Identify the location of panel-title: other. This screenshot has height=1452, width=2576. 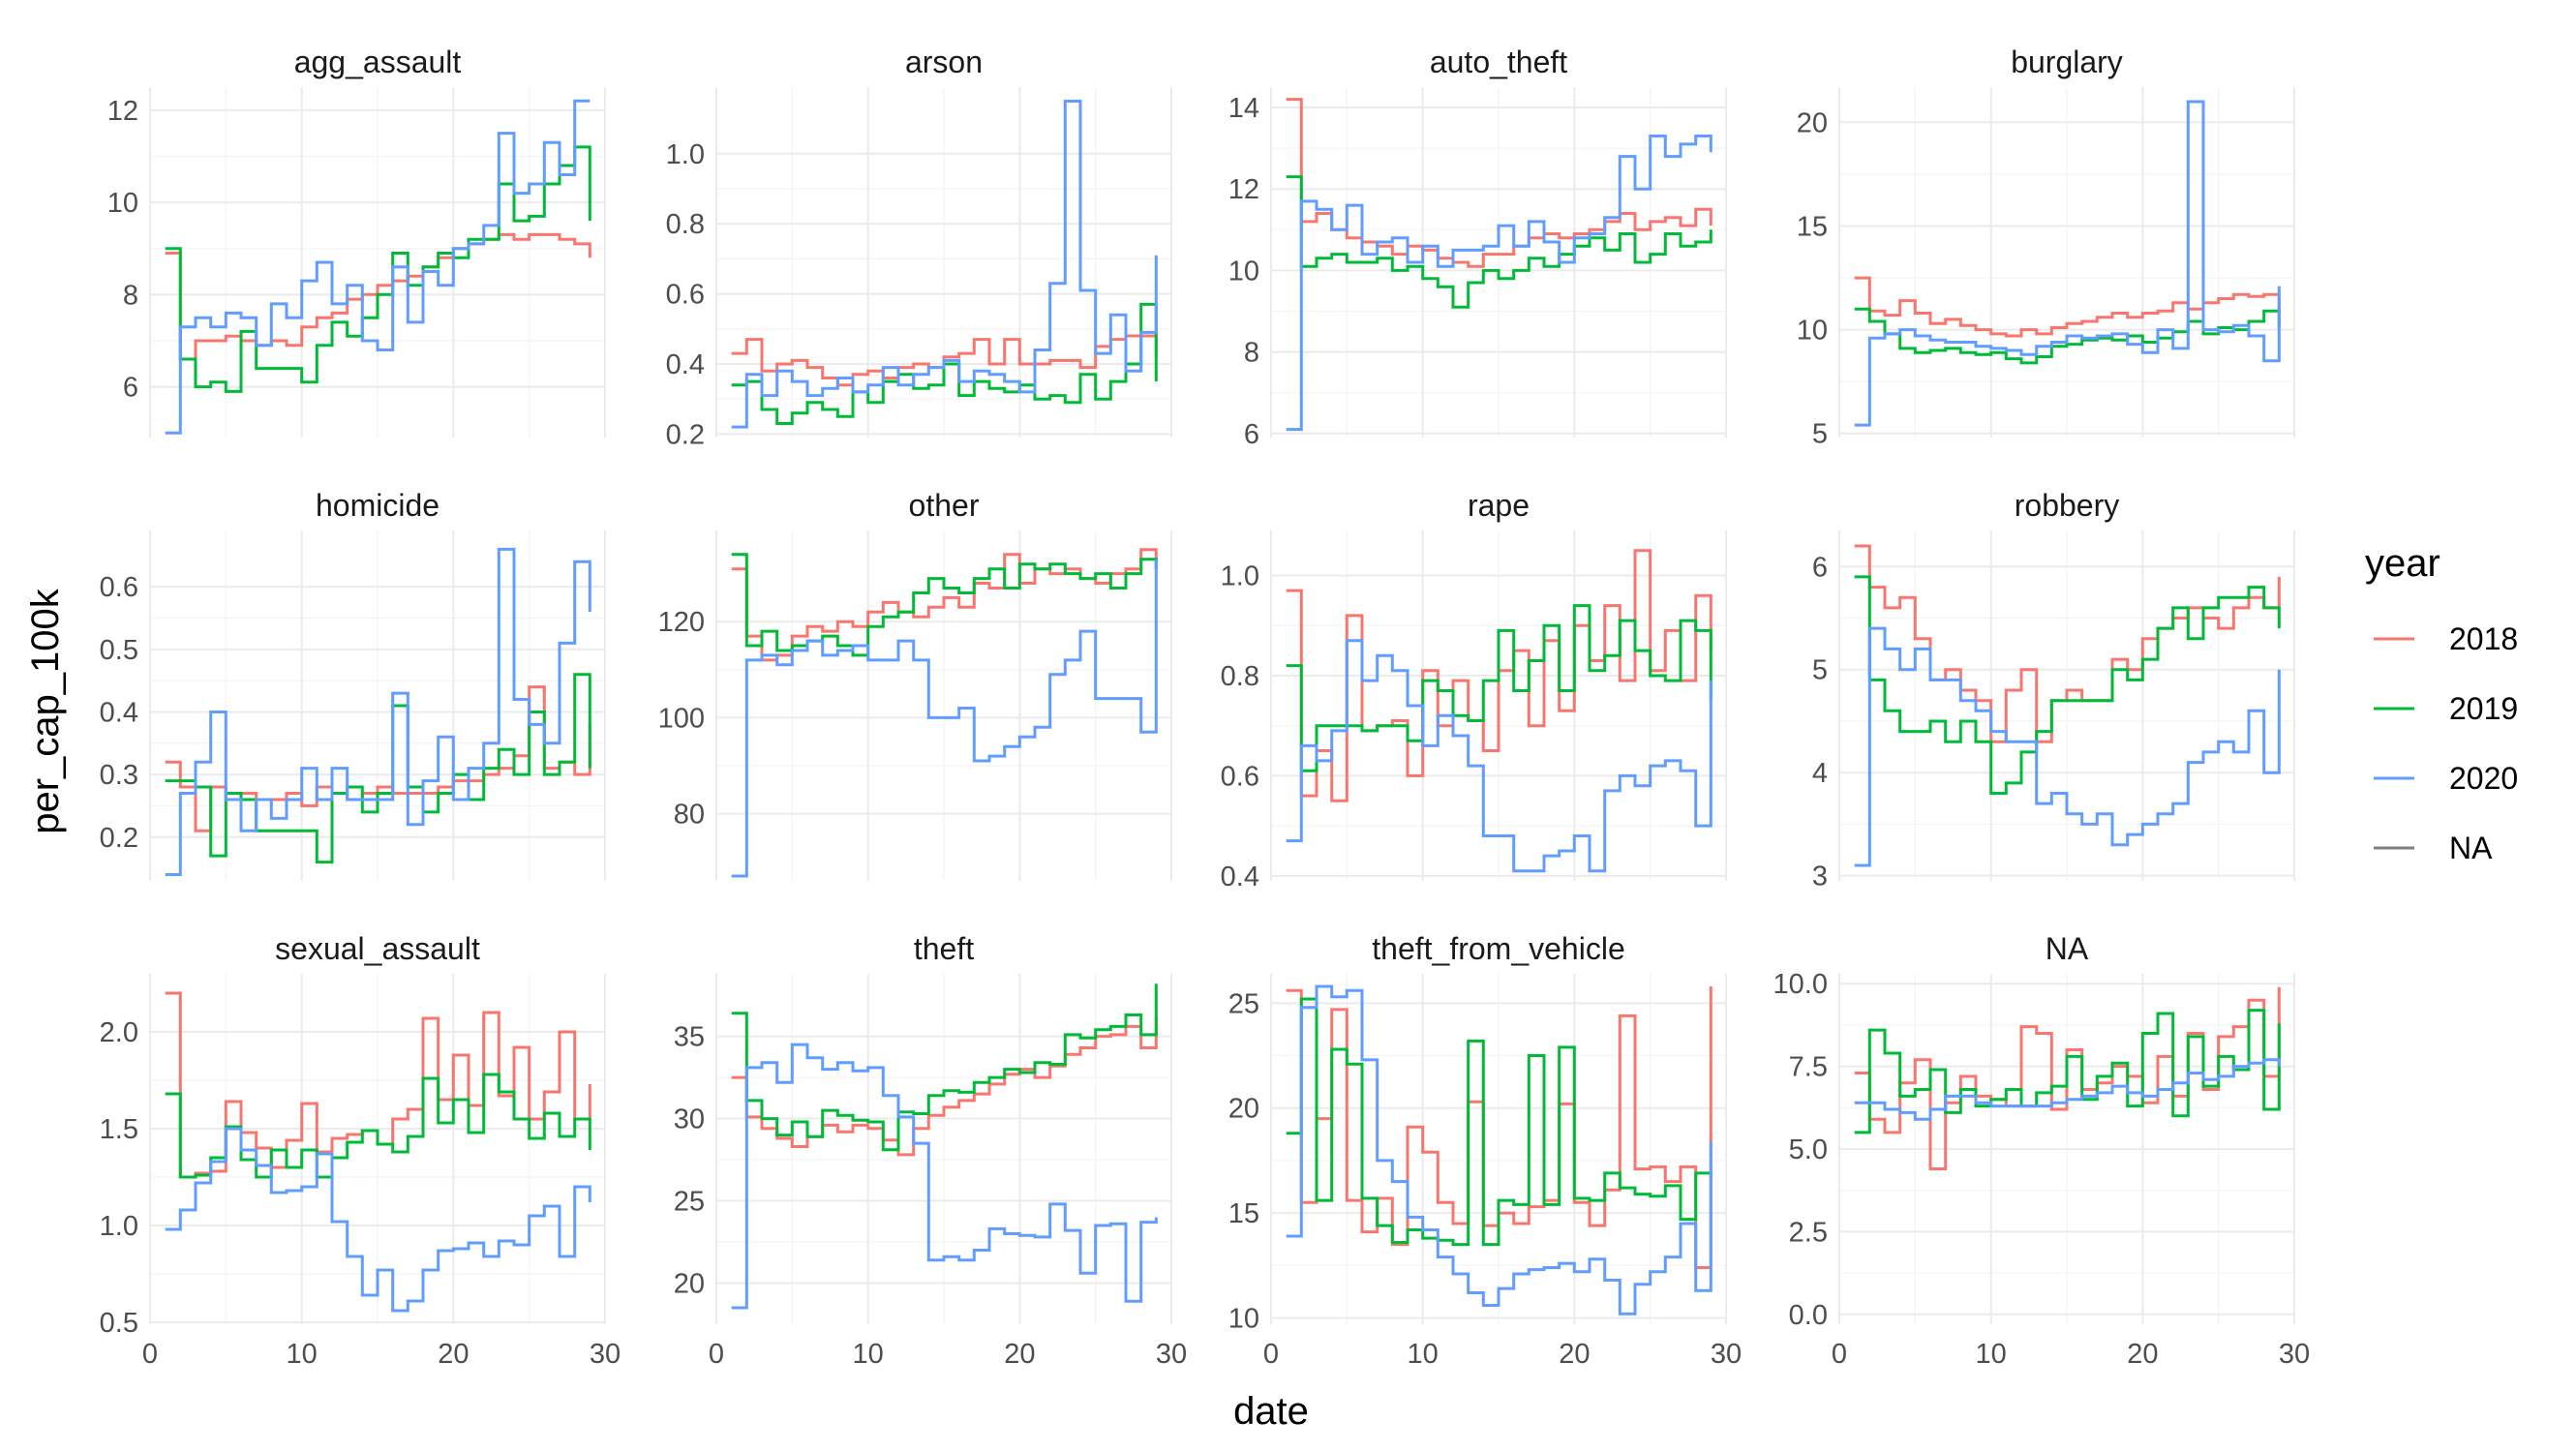
(945, 505).